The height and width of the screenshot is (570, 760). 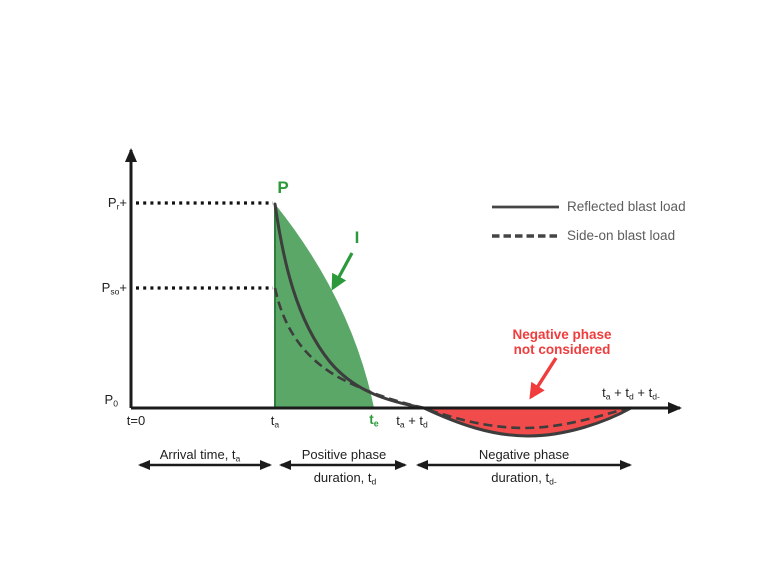 I want to click on impulse-arrow, so click(x=342, y=271).